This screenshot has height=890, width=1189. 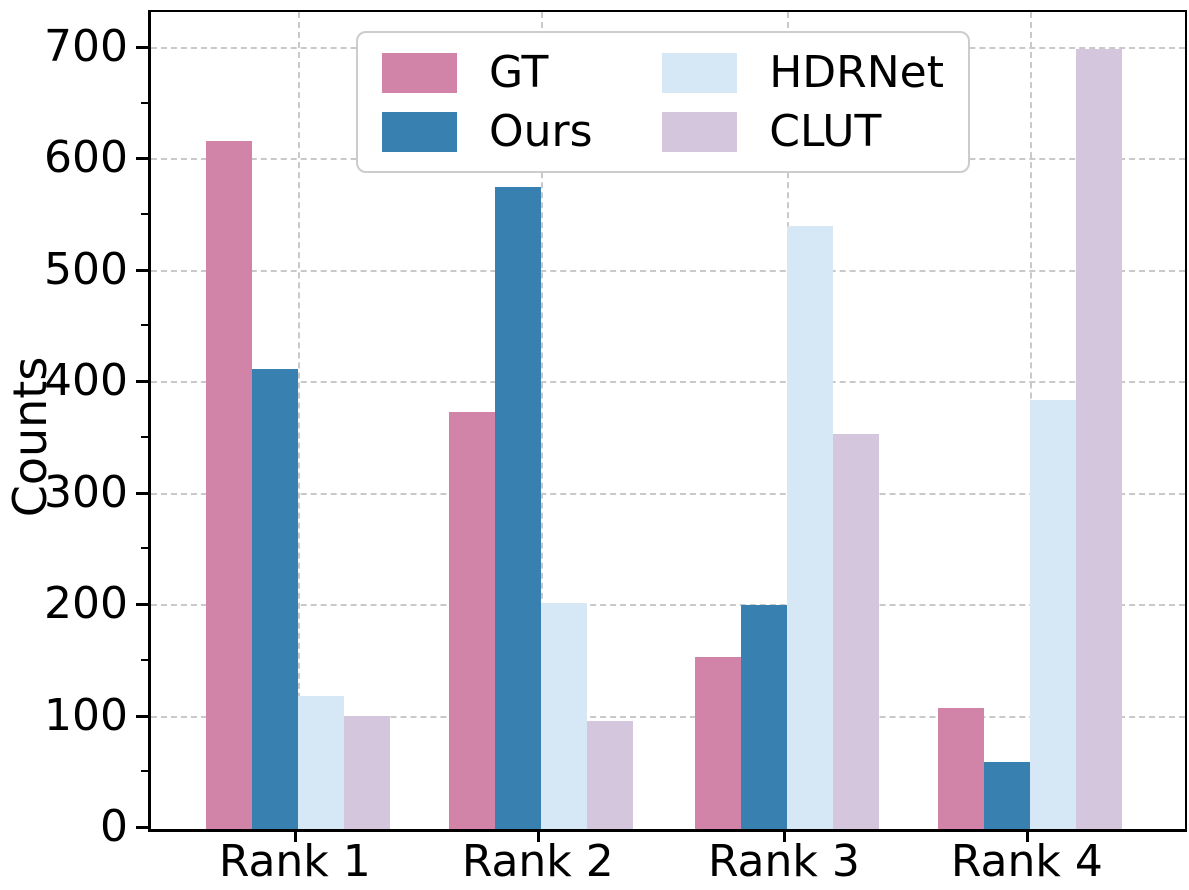 I want to click on x-tick-label-rank-1: Rank 1, so click(x=294, y=861).